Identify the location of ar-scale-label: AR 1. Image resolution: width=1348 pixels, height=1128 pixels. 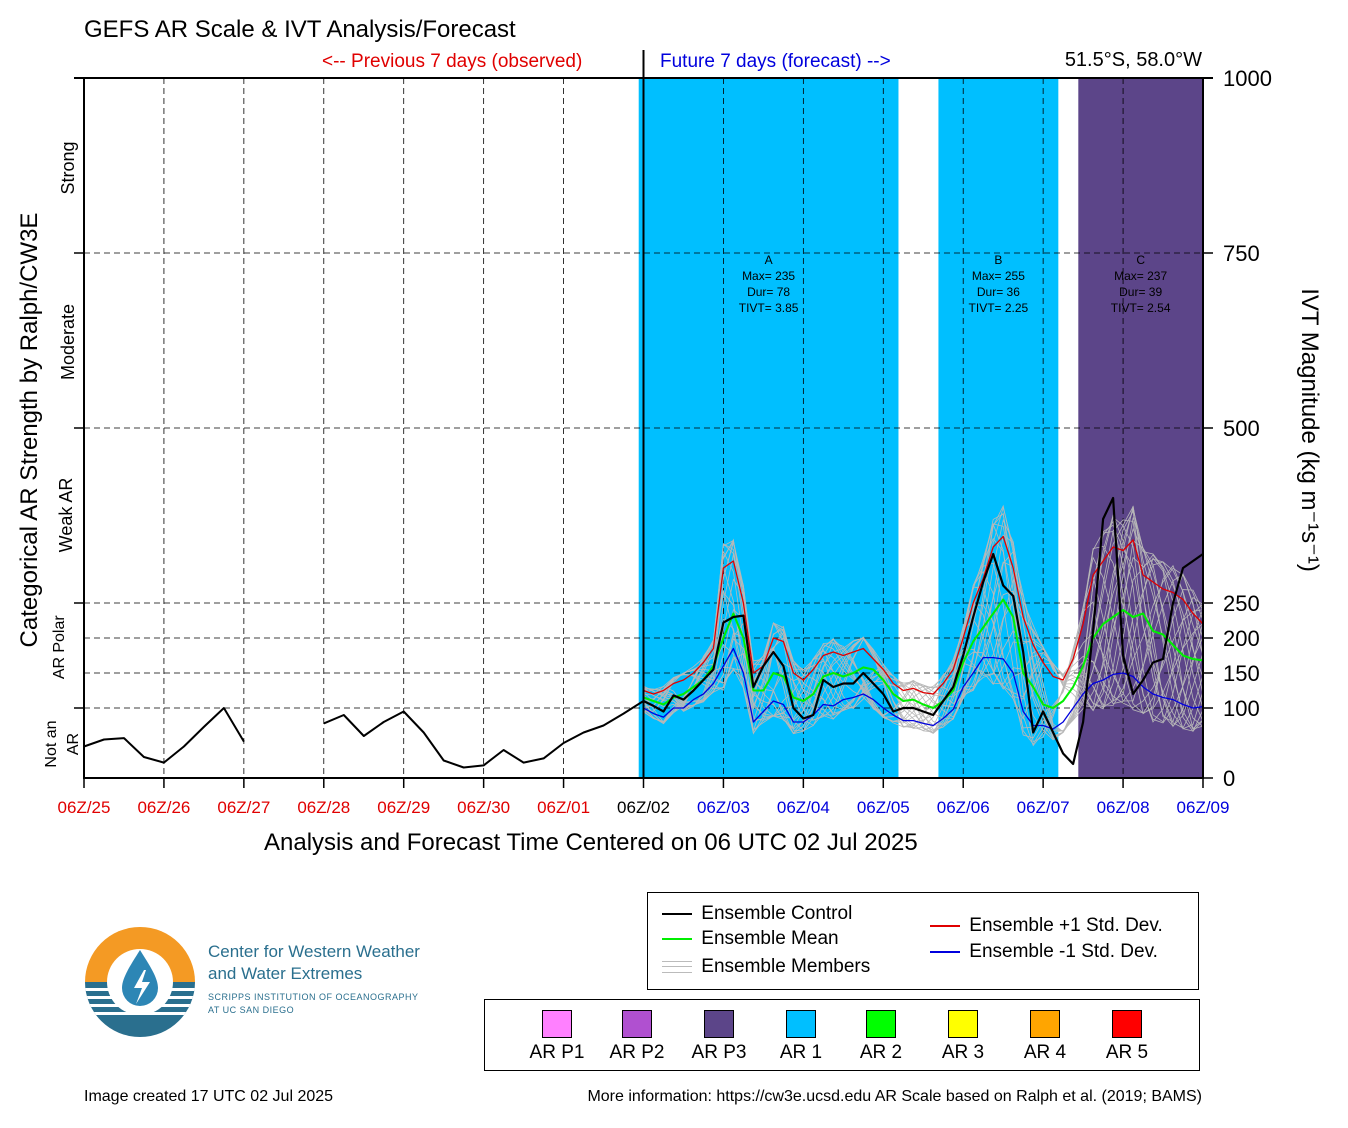
(801, 1052).